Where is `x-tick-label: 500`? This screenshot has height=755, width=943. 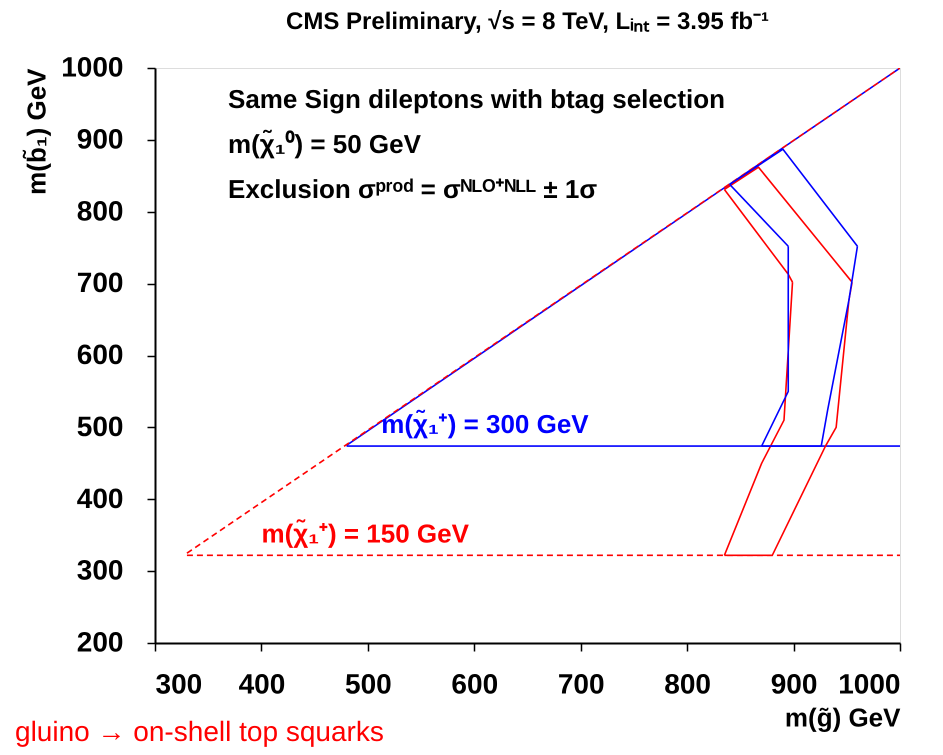
x-tick-label: 500 is located at coordinates (368, 684).